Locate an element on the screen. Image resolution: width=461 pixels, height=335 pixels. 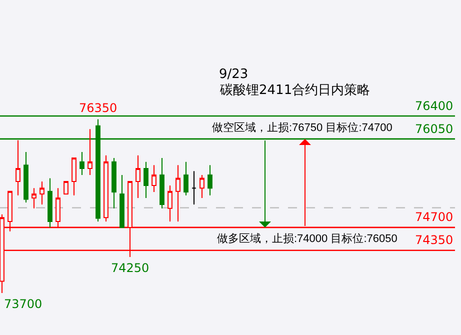
ref-line-label: 76050 is located at coordinates (434, 129).